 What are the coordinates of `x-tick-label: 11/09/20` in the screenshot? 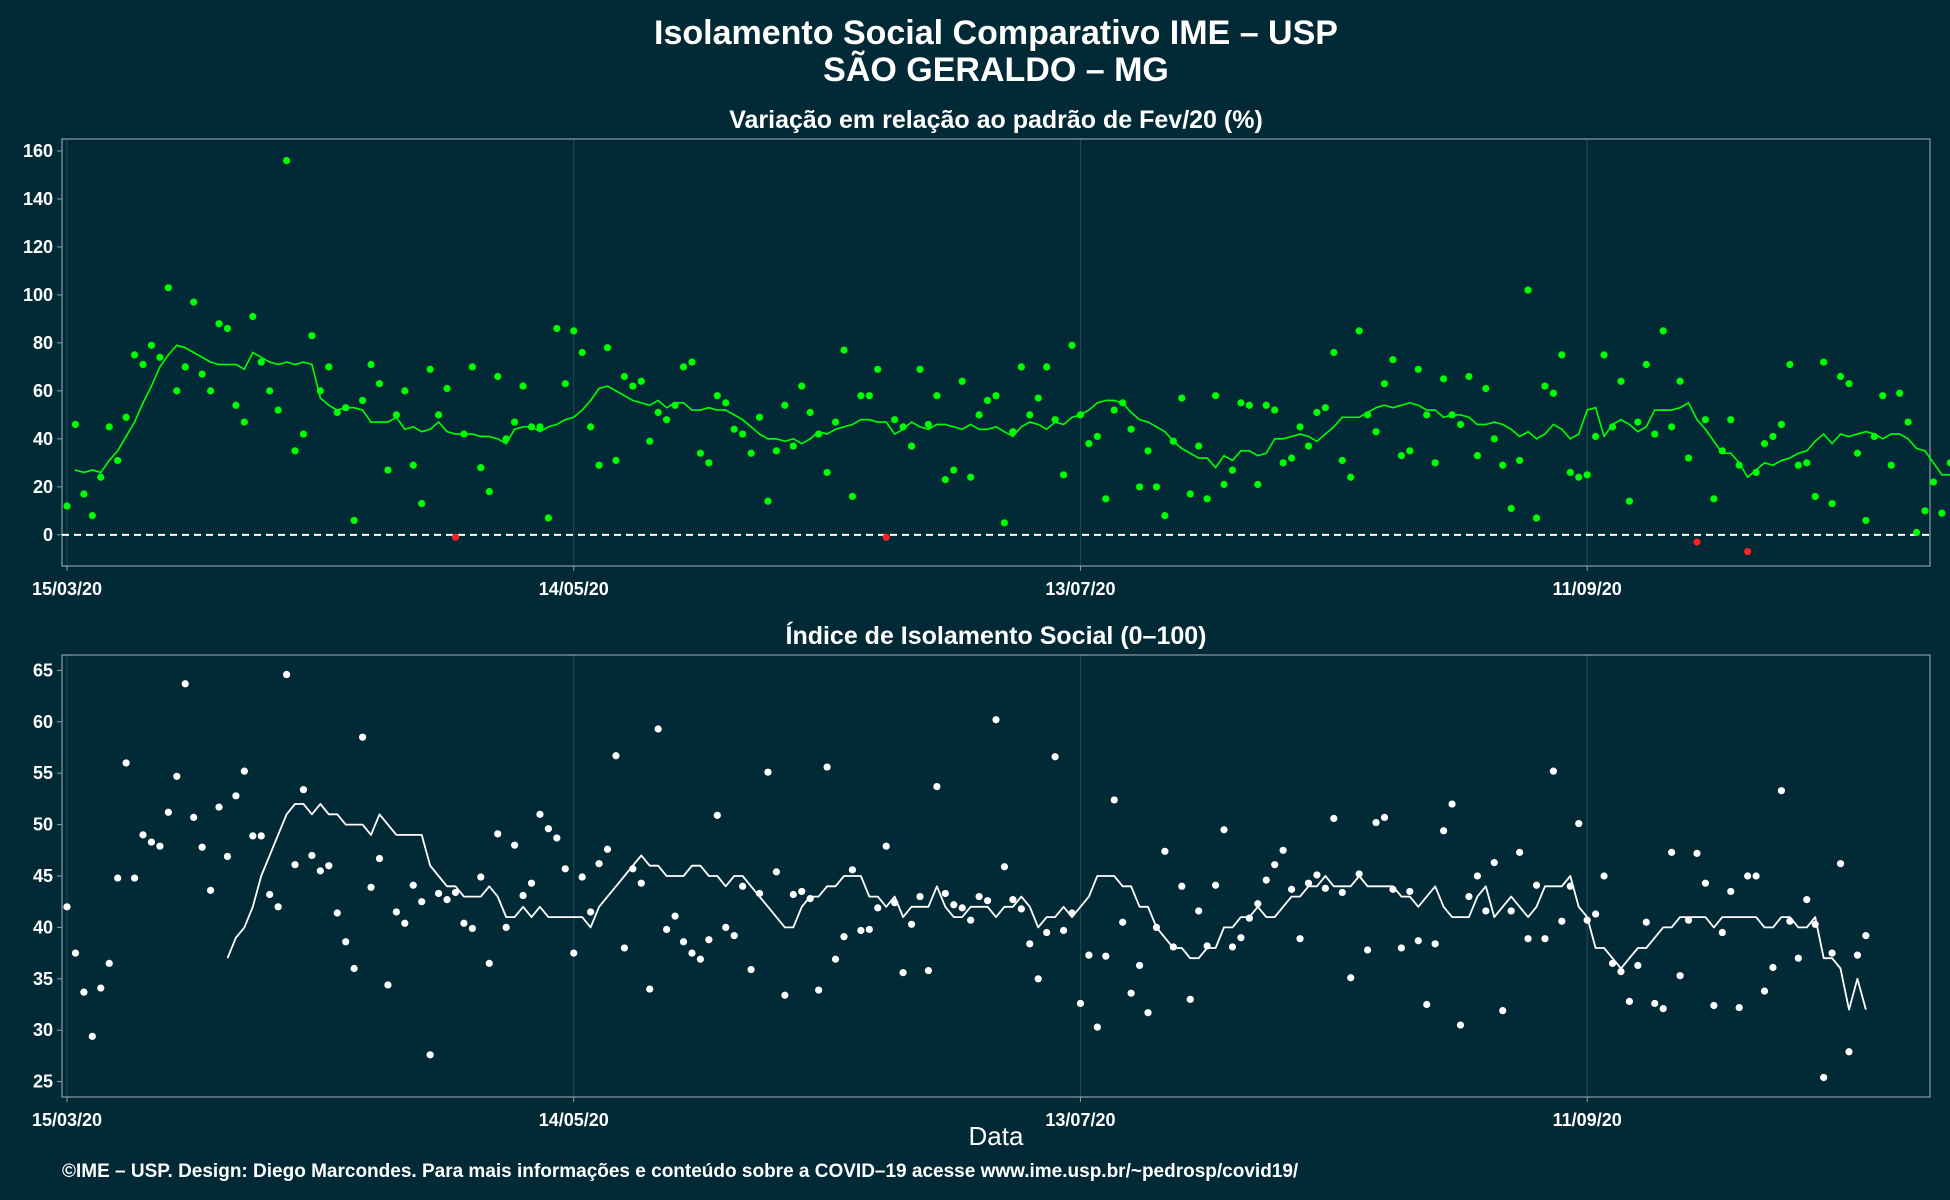 It's located at (1587, 1120).